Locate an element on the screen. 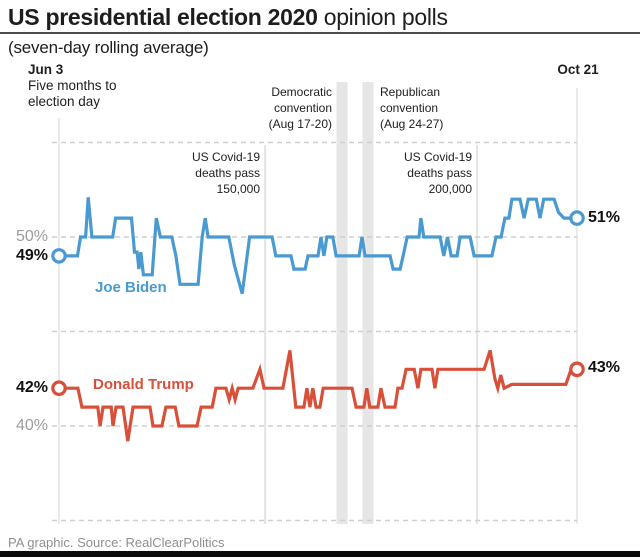 Image resolution: width=640 pixels, height=558 pixels. x-axis-start-label: Jun 3 Five months to election day is located at coordinates (72, 86).